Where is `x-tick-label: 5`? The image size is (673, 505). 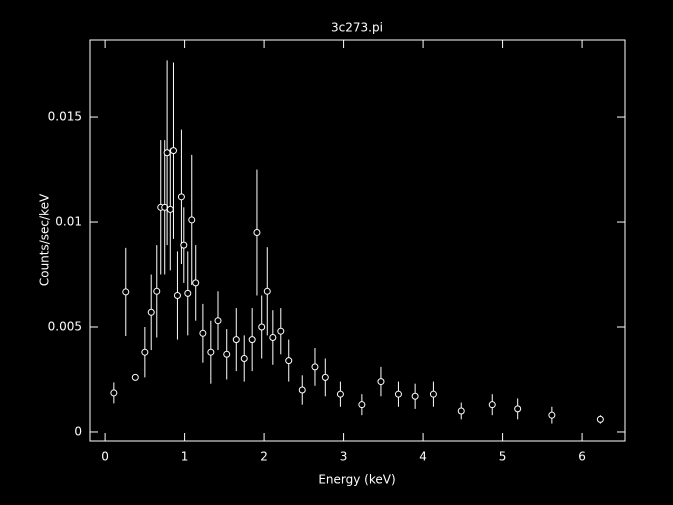
x-tick-label: 5 is located at coordinates (503, 457).